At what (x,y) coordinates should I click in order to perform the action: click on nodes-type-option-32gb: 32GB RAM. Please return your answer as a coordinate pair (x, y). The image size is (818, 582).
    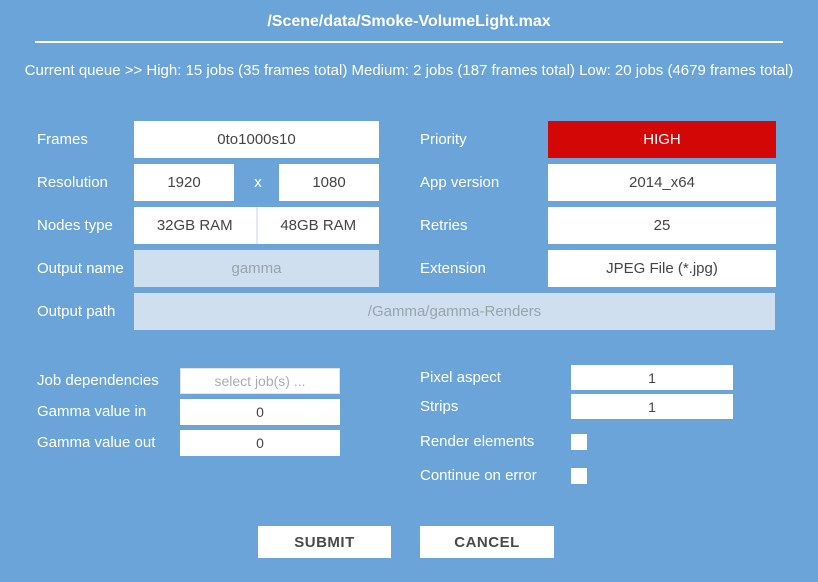
    Looking at the image, I should click on (194, 225).